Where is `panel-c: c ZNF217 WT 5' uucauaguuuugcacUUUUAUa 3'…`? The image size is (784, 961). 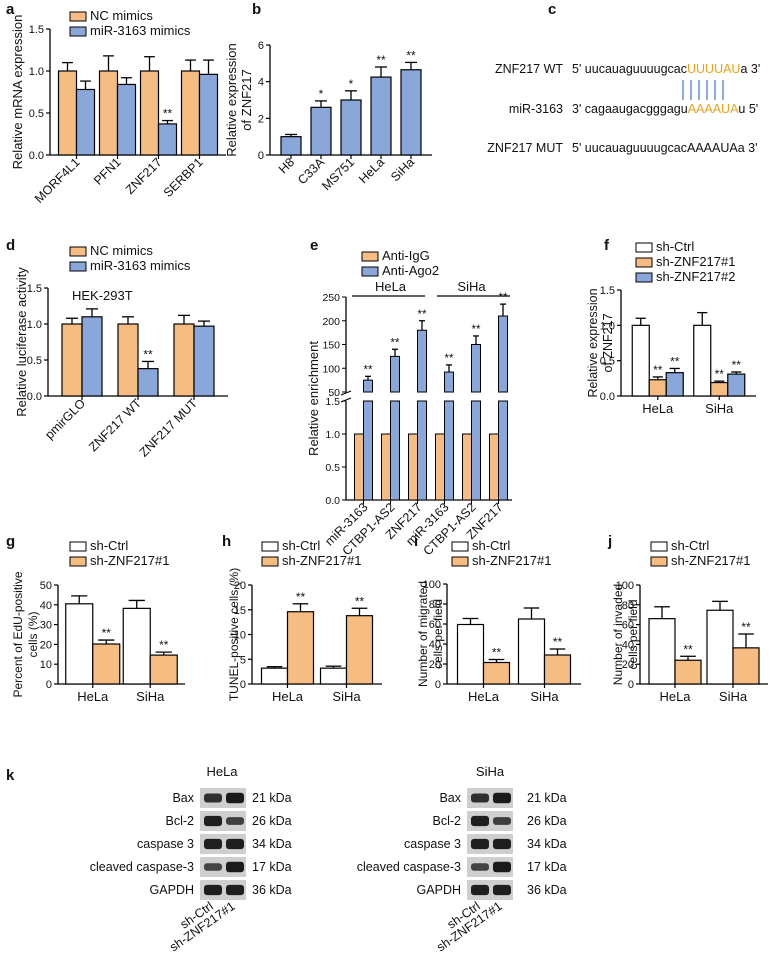 panel-c: c ZNF217 WT 5' uucauaguuuugcacUUUUAUa 3'… is located at coordinates (623, 78).